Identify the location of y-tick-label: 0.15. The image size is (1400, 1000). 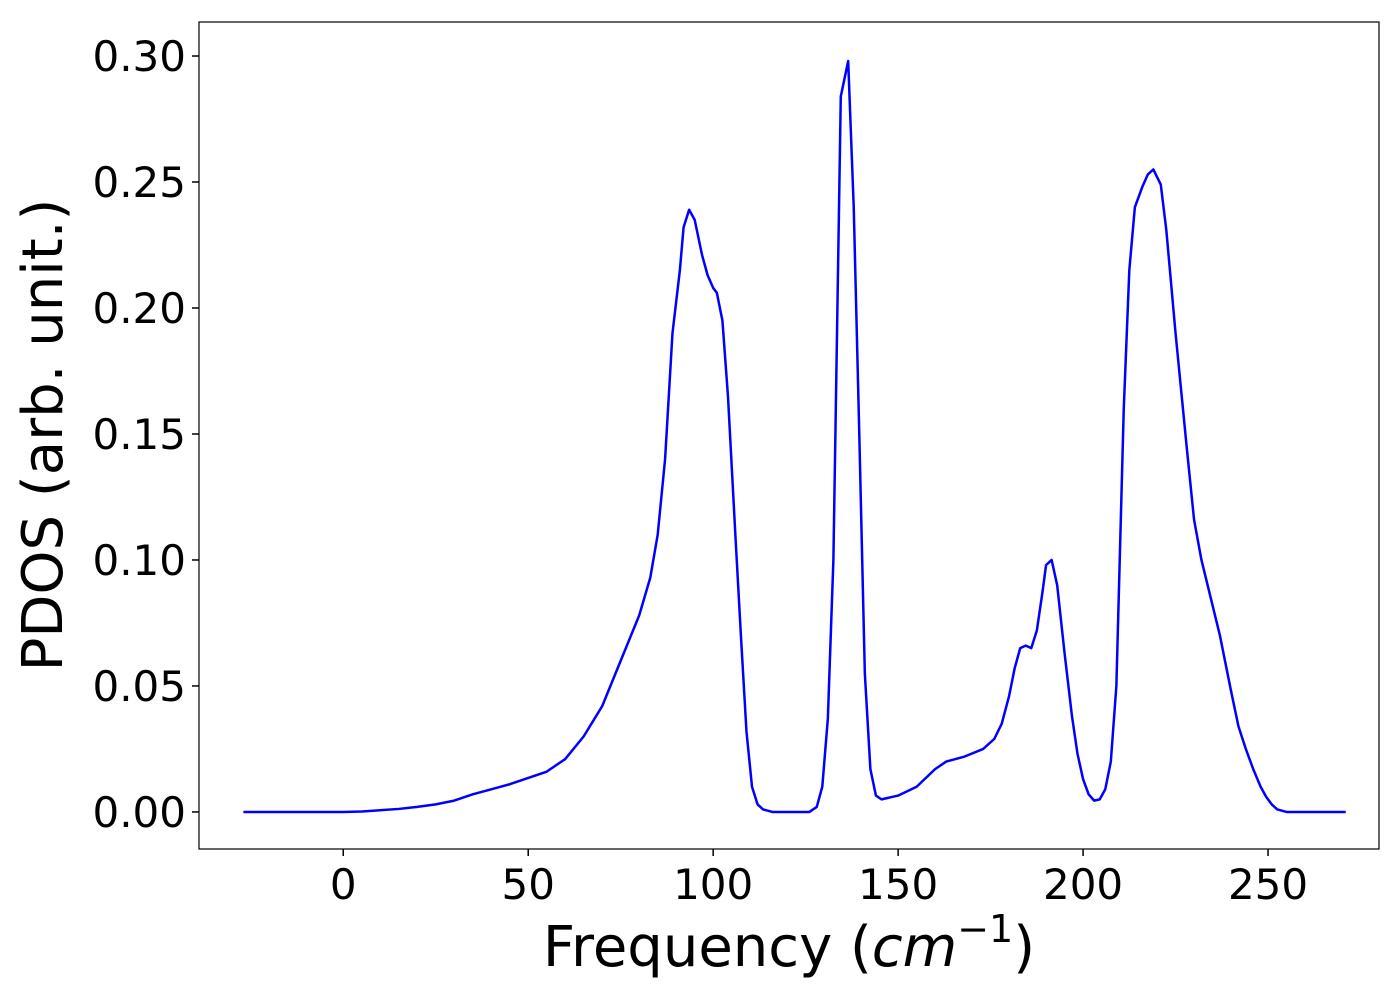
(139, 434).